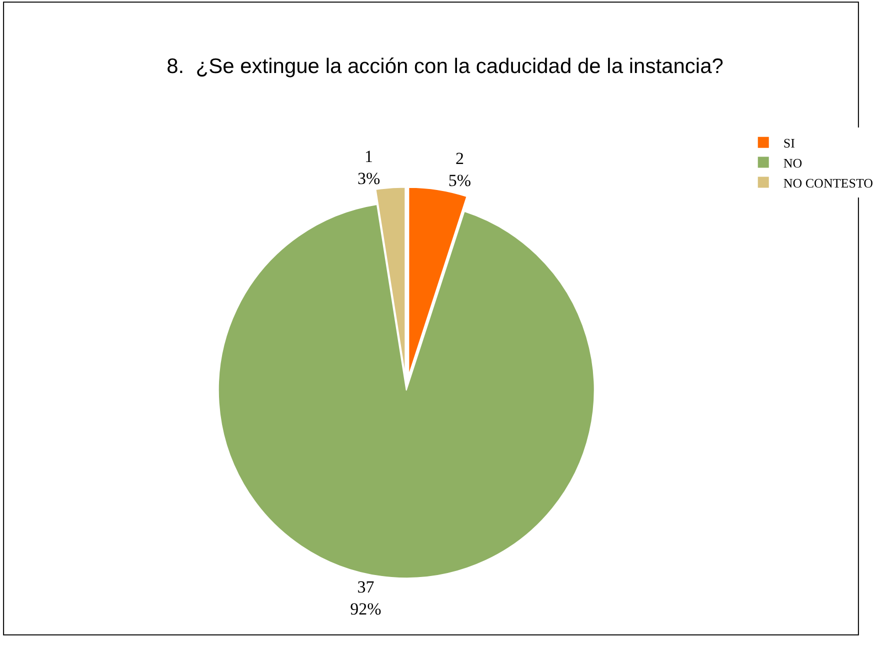 Image resolution: width=890 pixels, height=654 pixels. I want to click on data-label: 2 5%, so click(460, 169).